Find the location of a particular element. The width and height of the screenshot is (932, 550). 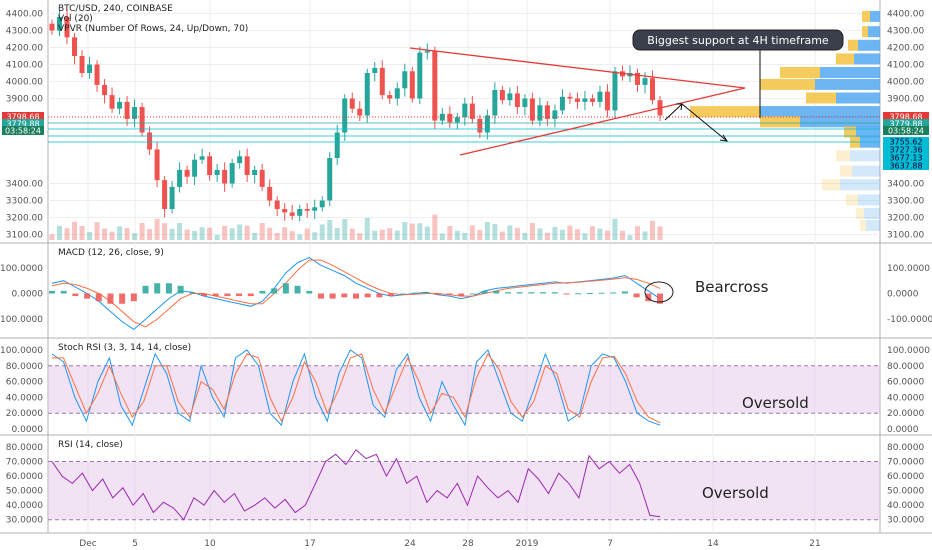

price-axis-label-left: 3900.00 is located at coordinates (24, 100).